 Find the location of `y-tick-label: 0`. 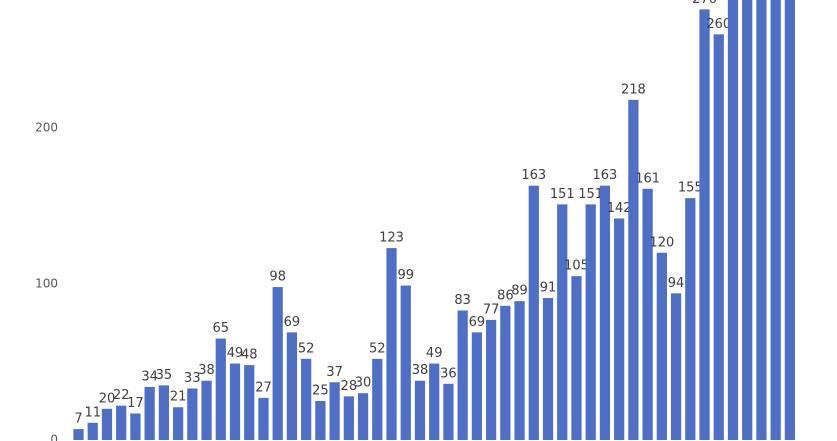

y-tick-label: 0 is located at coordinates (54, 437).